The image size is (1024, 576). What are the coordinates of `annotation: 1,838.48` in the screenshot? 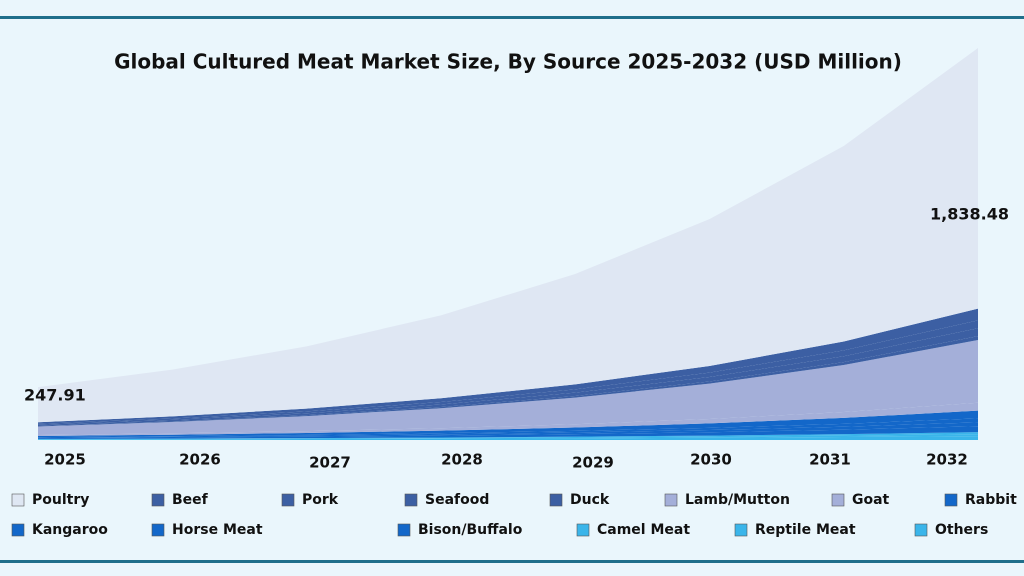 It's located at (969, 214).